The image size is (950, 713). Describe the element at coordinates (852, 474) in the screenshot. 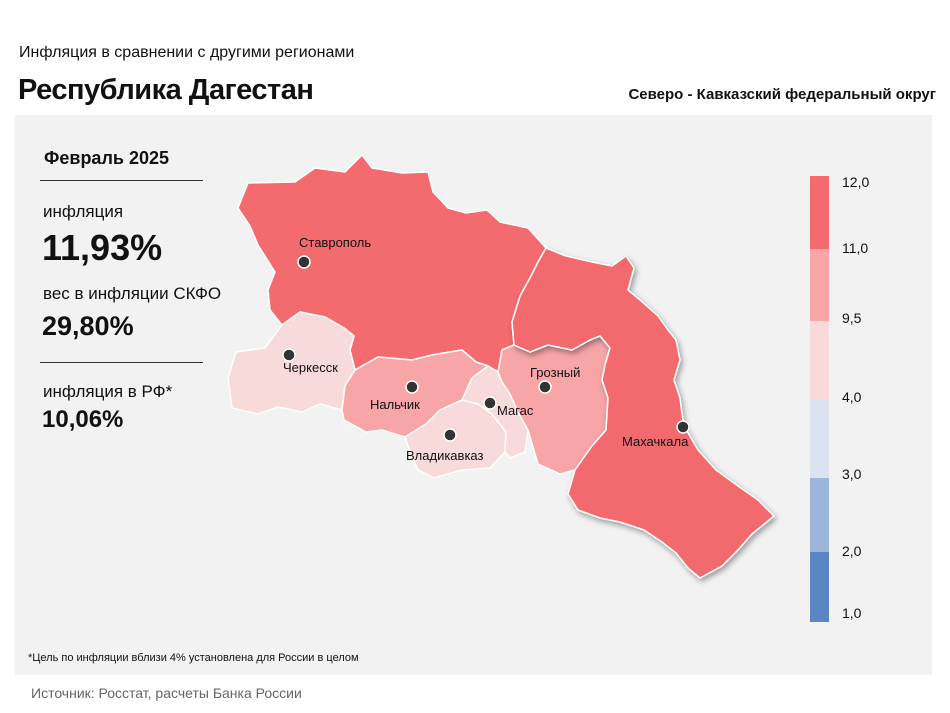

I see `legend-tick-5: 3,0` at that location.